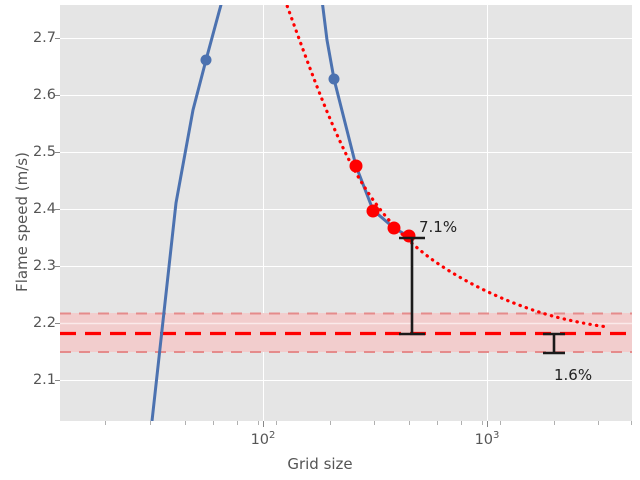 Image resolution: width=640 pixels, height=480 pixels. What do you see at coordinates (346, 95) in the screenshot?
I see `gridline-y-2.6` at bounding box center [346, 95].